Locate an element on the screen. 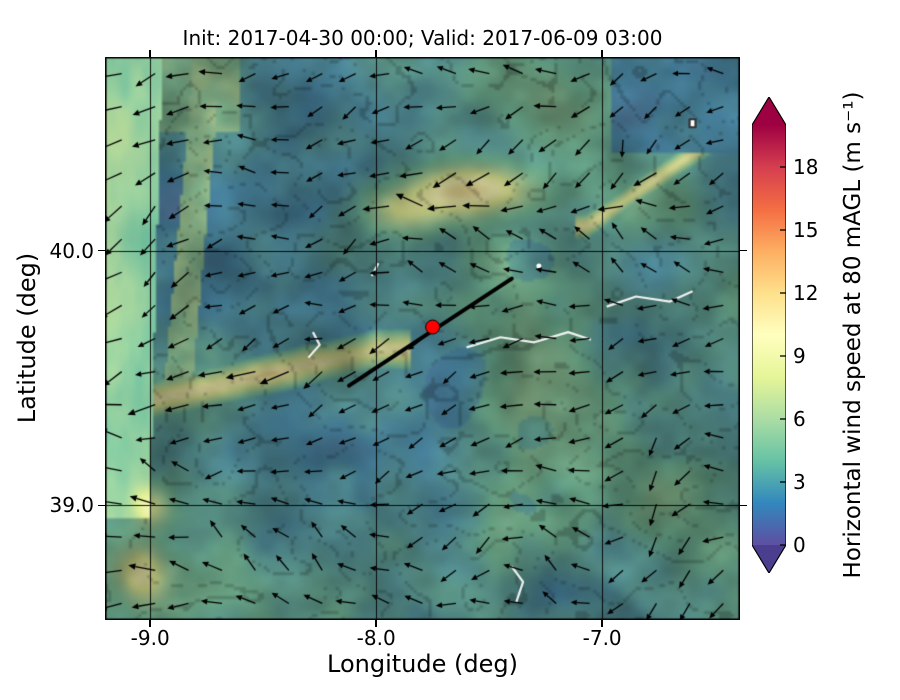 The image size is (900, 700). colorbar-tick-label: 0 is located at coordinates (799, 545).